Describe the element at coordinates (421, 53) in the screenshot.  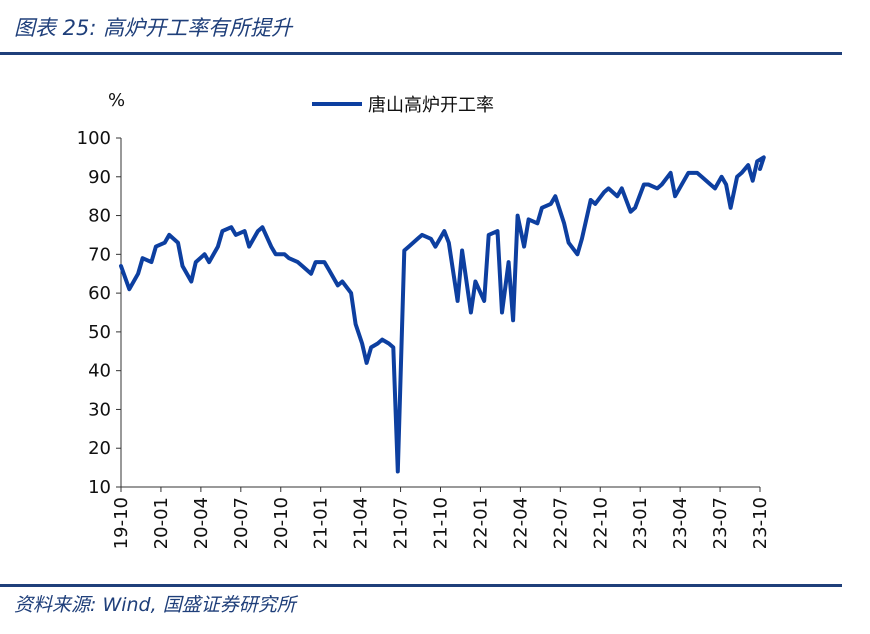
I see `top-rule` at that location.